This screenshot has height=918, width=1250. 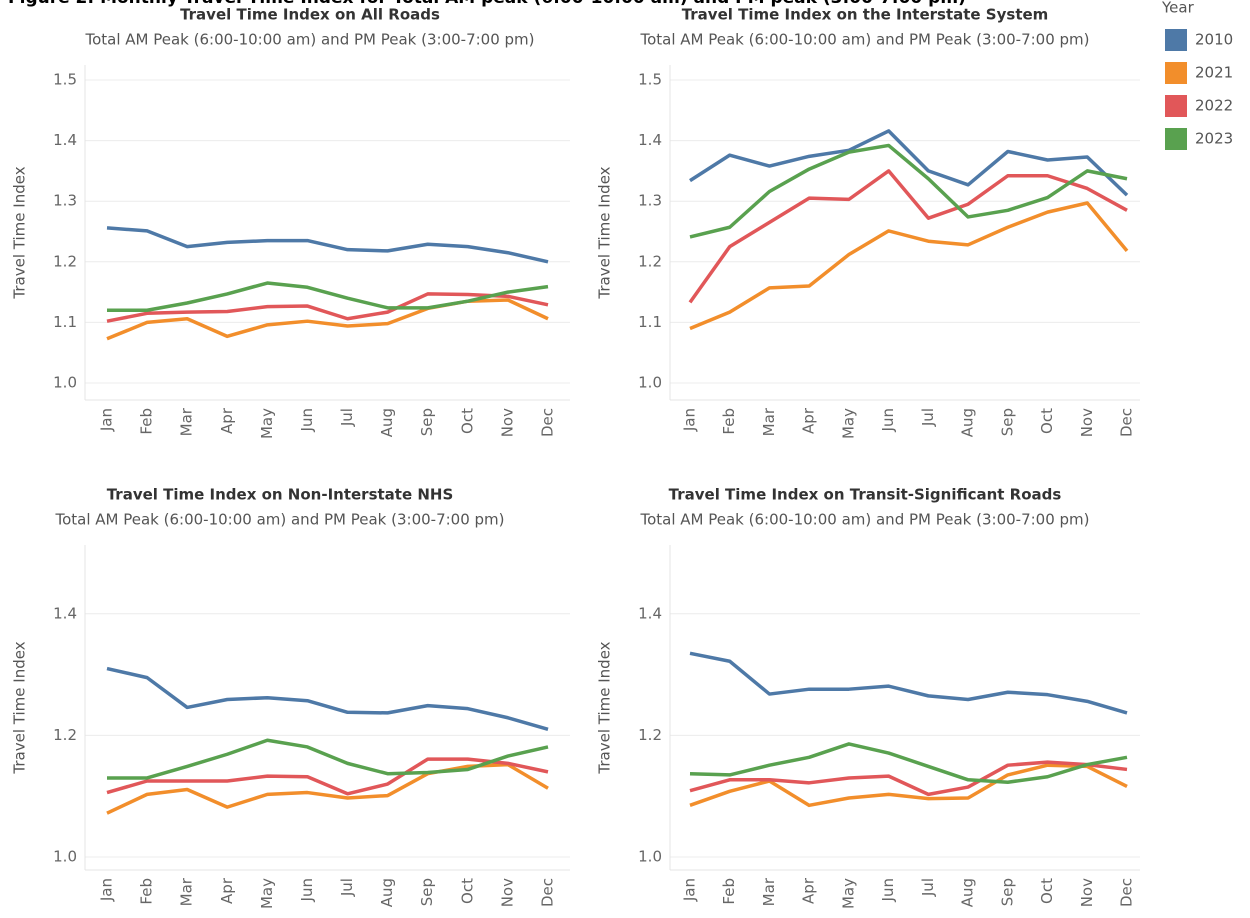 What do you see at coordinates (310, 15) in the screenshot?
I see `chart-title: Travel Time Index on All Roads` at bounding box center [310, 15].